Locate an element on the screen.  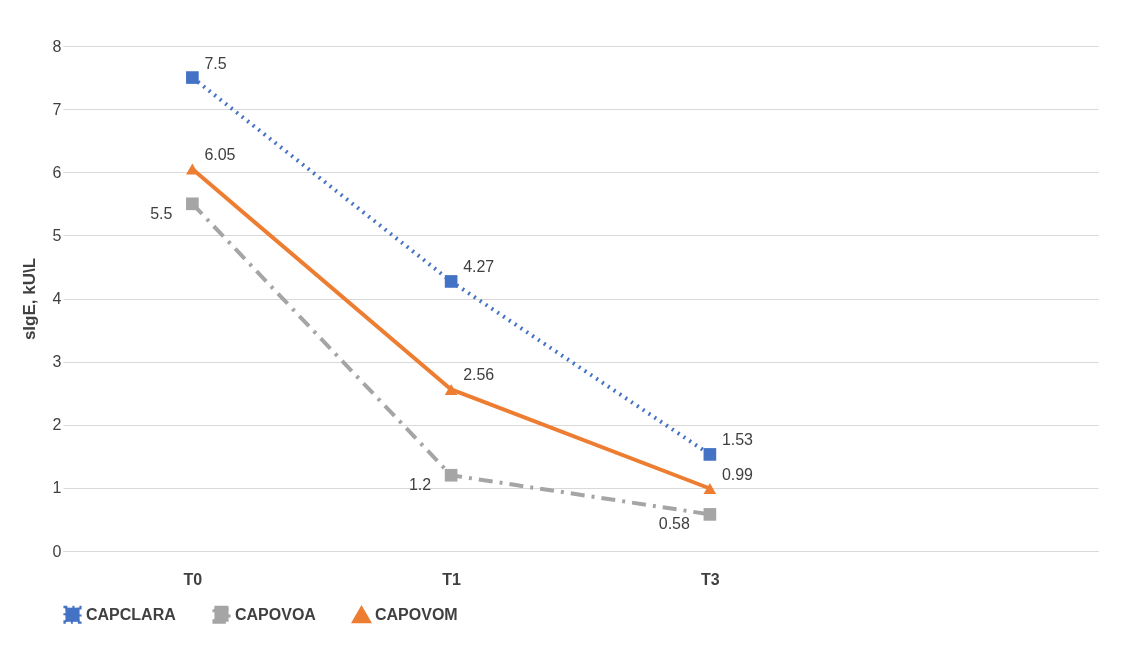
y-tick-label: 5 is located at coordinates (57, 235).